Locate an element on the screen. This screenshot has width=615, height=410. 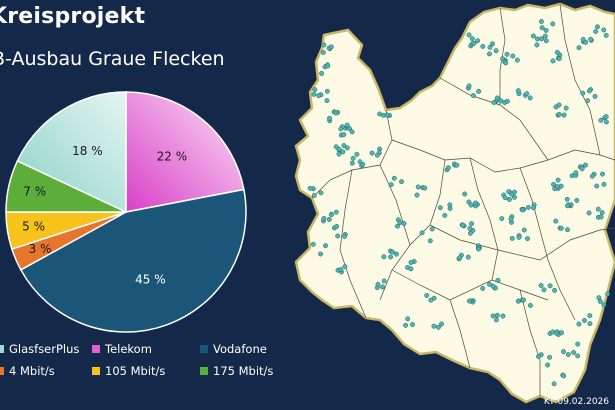
legend-label: Vodafone is located at coordinates (240, 349).